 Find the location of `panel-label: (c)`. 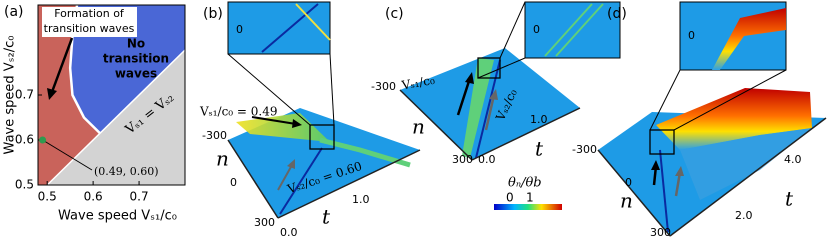

panel-label: (c) is located at coordinates (394, 14).